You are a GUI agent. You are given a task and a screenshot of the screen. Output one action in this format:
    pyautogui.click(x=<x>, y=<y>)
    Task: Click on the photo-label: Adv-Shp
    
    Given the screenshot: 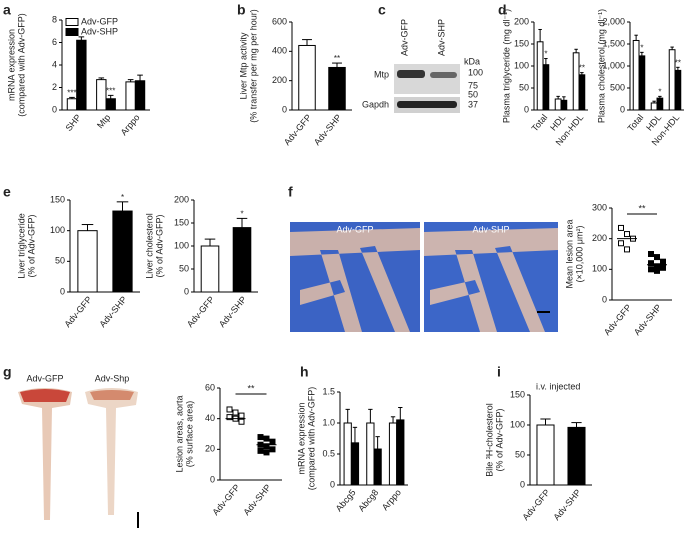 What is the action you would take?
    pyautogui.click(x=112, y=378)
    